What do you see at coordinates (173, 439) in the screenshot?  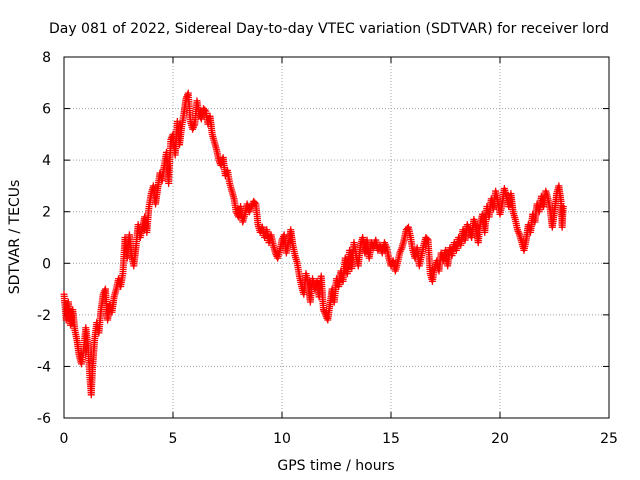 I see `x-tick-label: 5` at bounding box center [173, 439].